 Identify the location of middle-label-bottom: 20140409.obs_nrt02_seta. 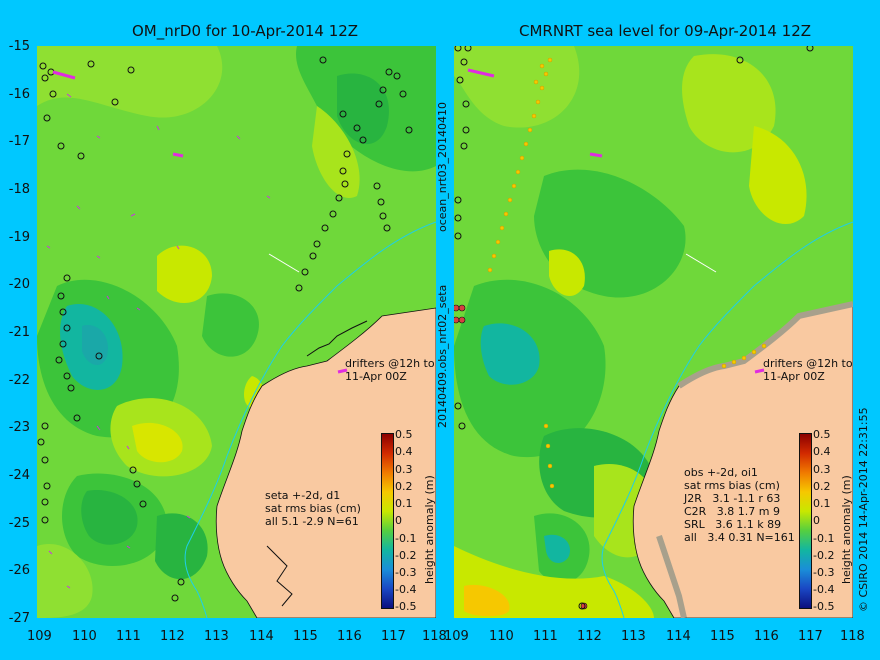
(442, 356).